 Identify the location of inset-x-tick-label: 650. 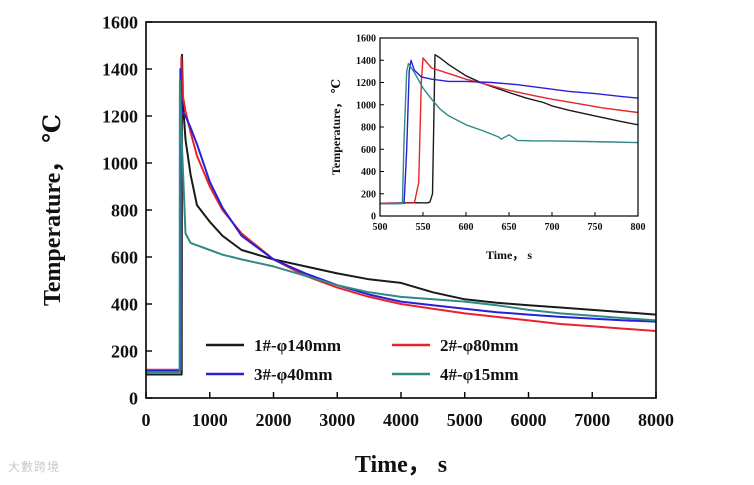
(509, 227).